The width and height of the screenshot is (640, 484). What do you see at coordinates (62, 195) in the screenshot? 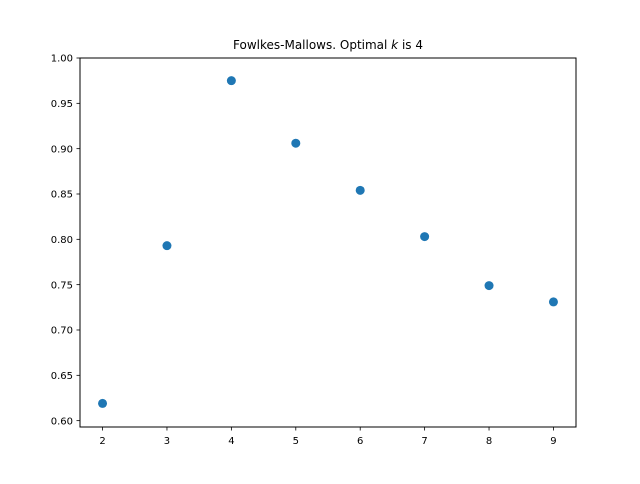
I see `y-tick-label: 0.85` at bounding box center [62, 195].